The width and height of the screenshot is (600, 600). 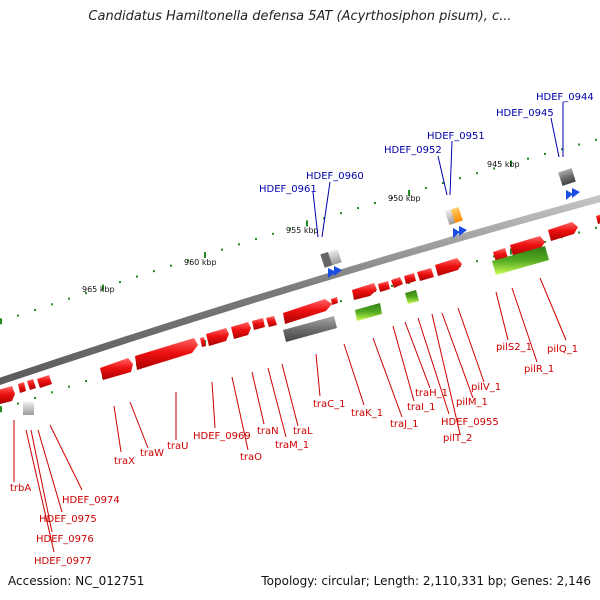 What do you see at coordinates (63, 561) in the screenshot?
I see `gene-label: HDEF_0977` at bounding box center [63, 561].